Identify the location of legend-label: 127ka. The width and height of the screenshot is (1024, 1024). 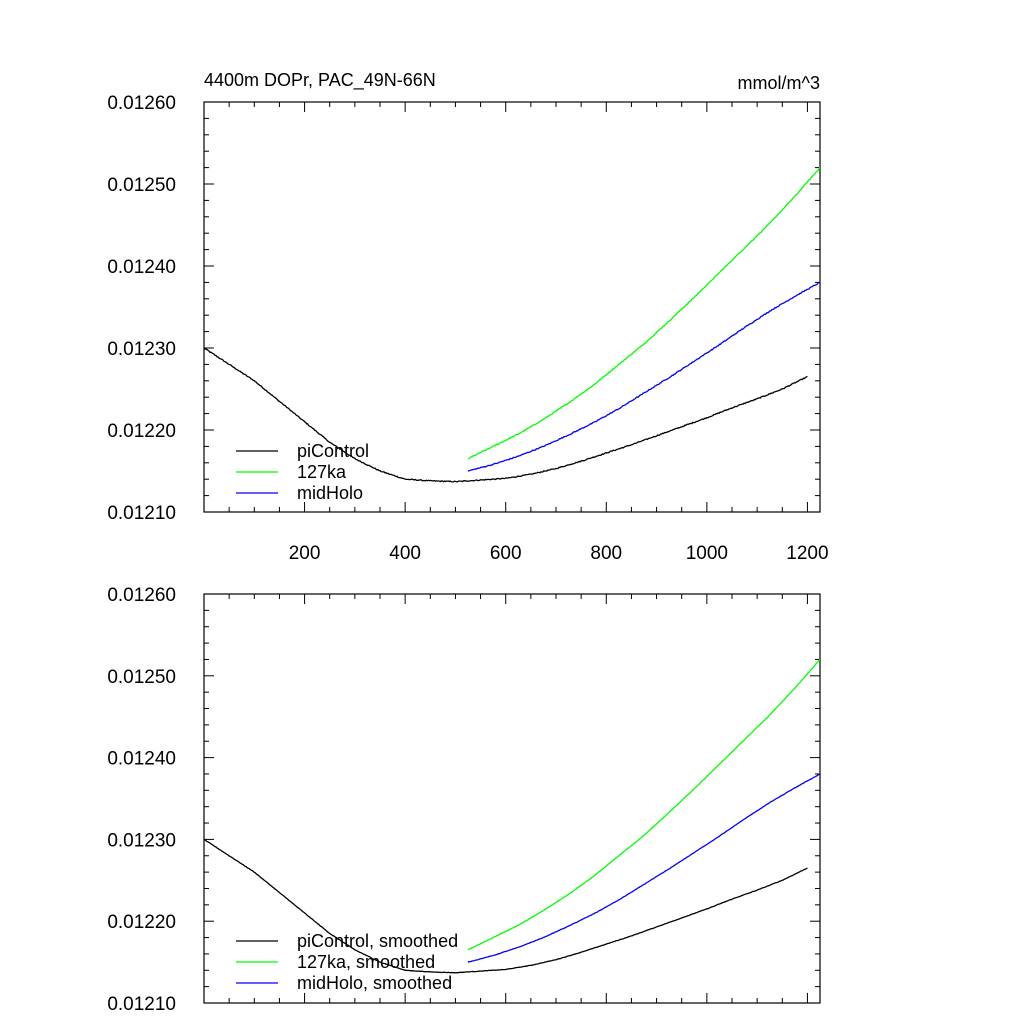
(322, 472).